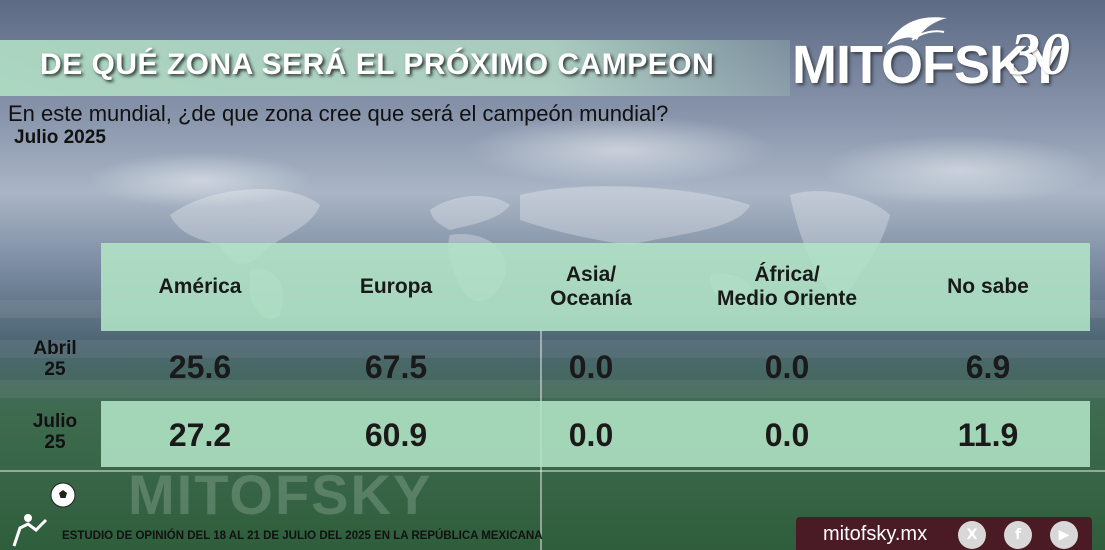  What do you see at coordinates (1040, 54) in the screenshot?
I see `logo-number: 30` at bounding box center [1040, 54].